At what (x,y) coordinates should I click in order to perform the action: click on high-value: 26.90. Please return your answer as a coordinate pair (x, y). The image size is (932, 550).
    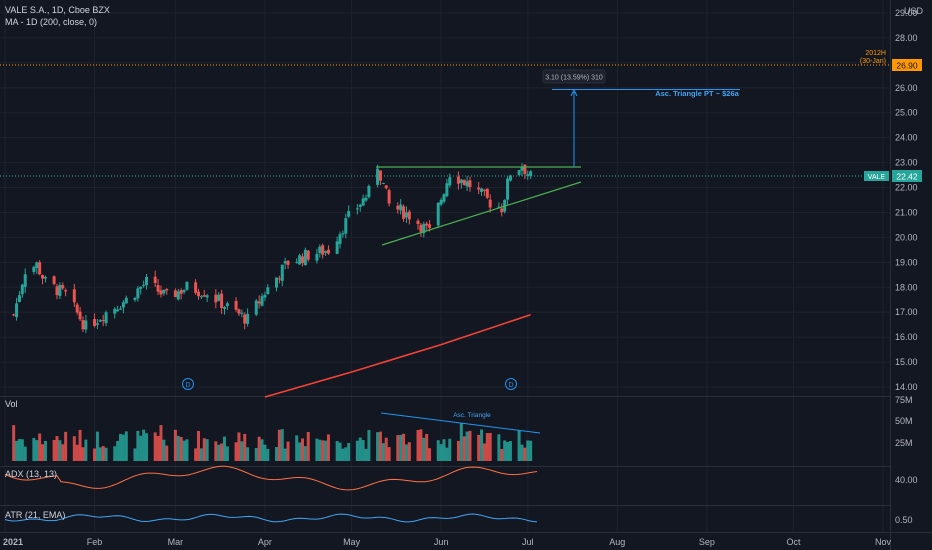
    Looking at the image, I should click on (907, 66).